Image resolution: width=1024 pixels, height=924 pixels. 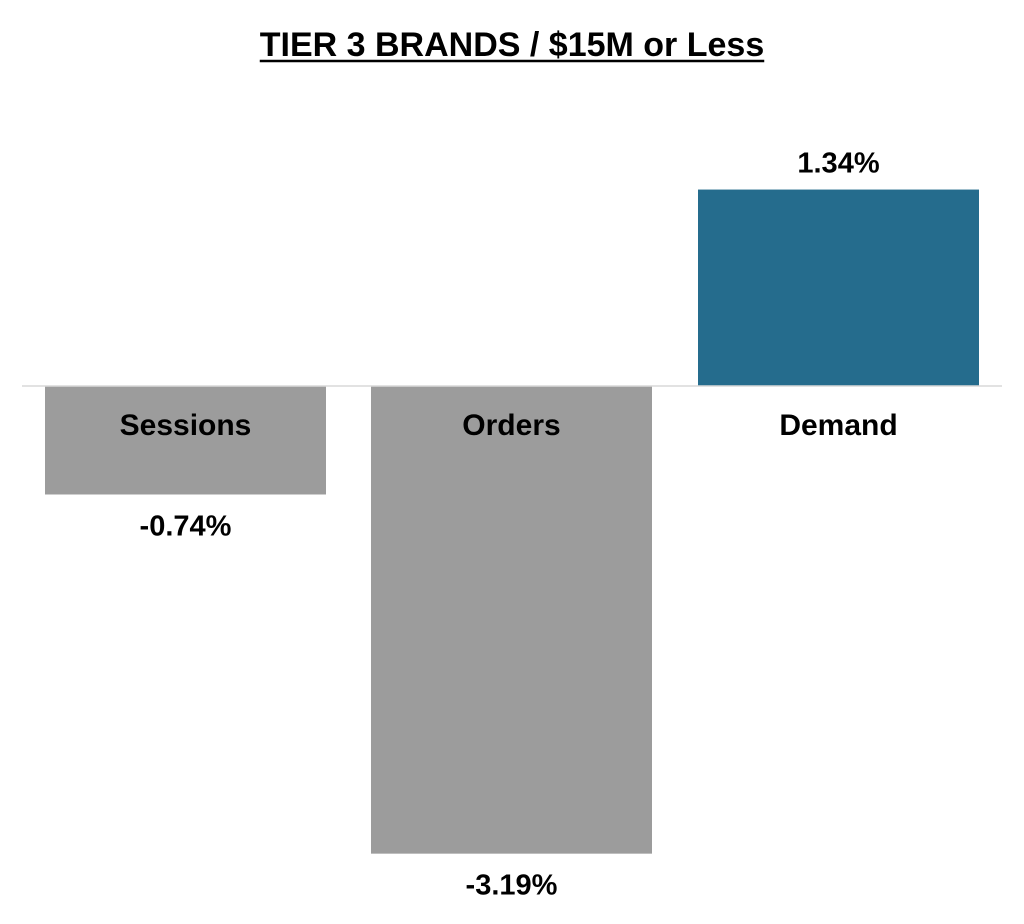 I want to click on category-label-demand: Demand, so click(x=838, y=425).